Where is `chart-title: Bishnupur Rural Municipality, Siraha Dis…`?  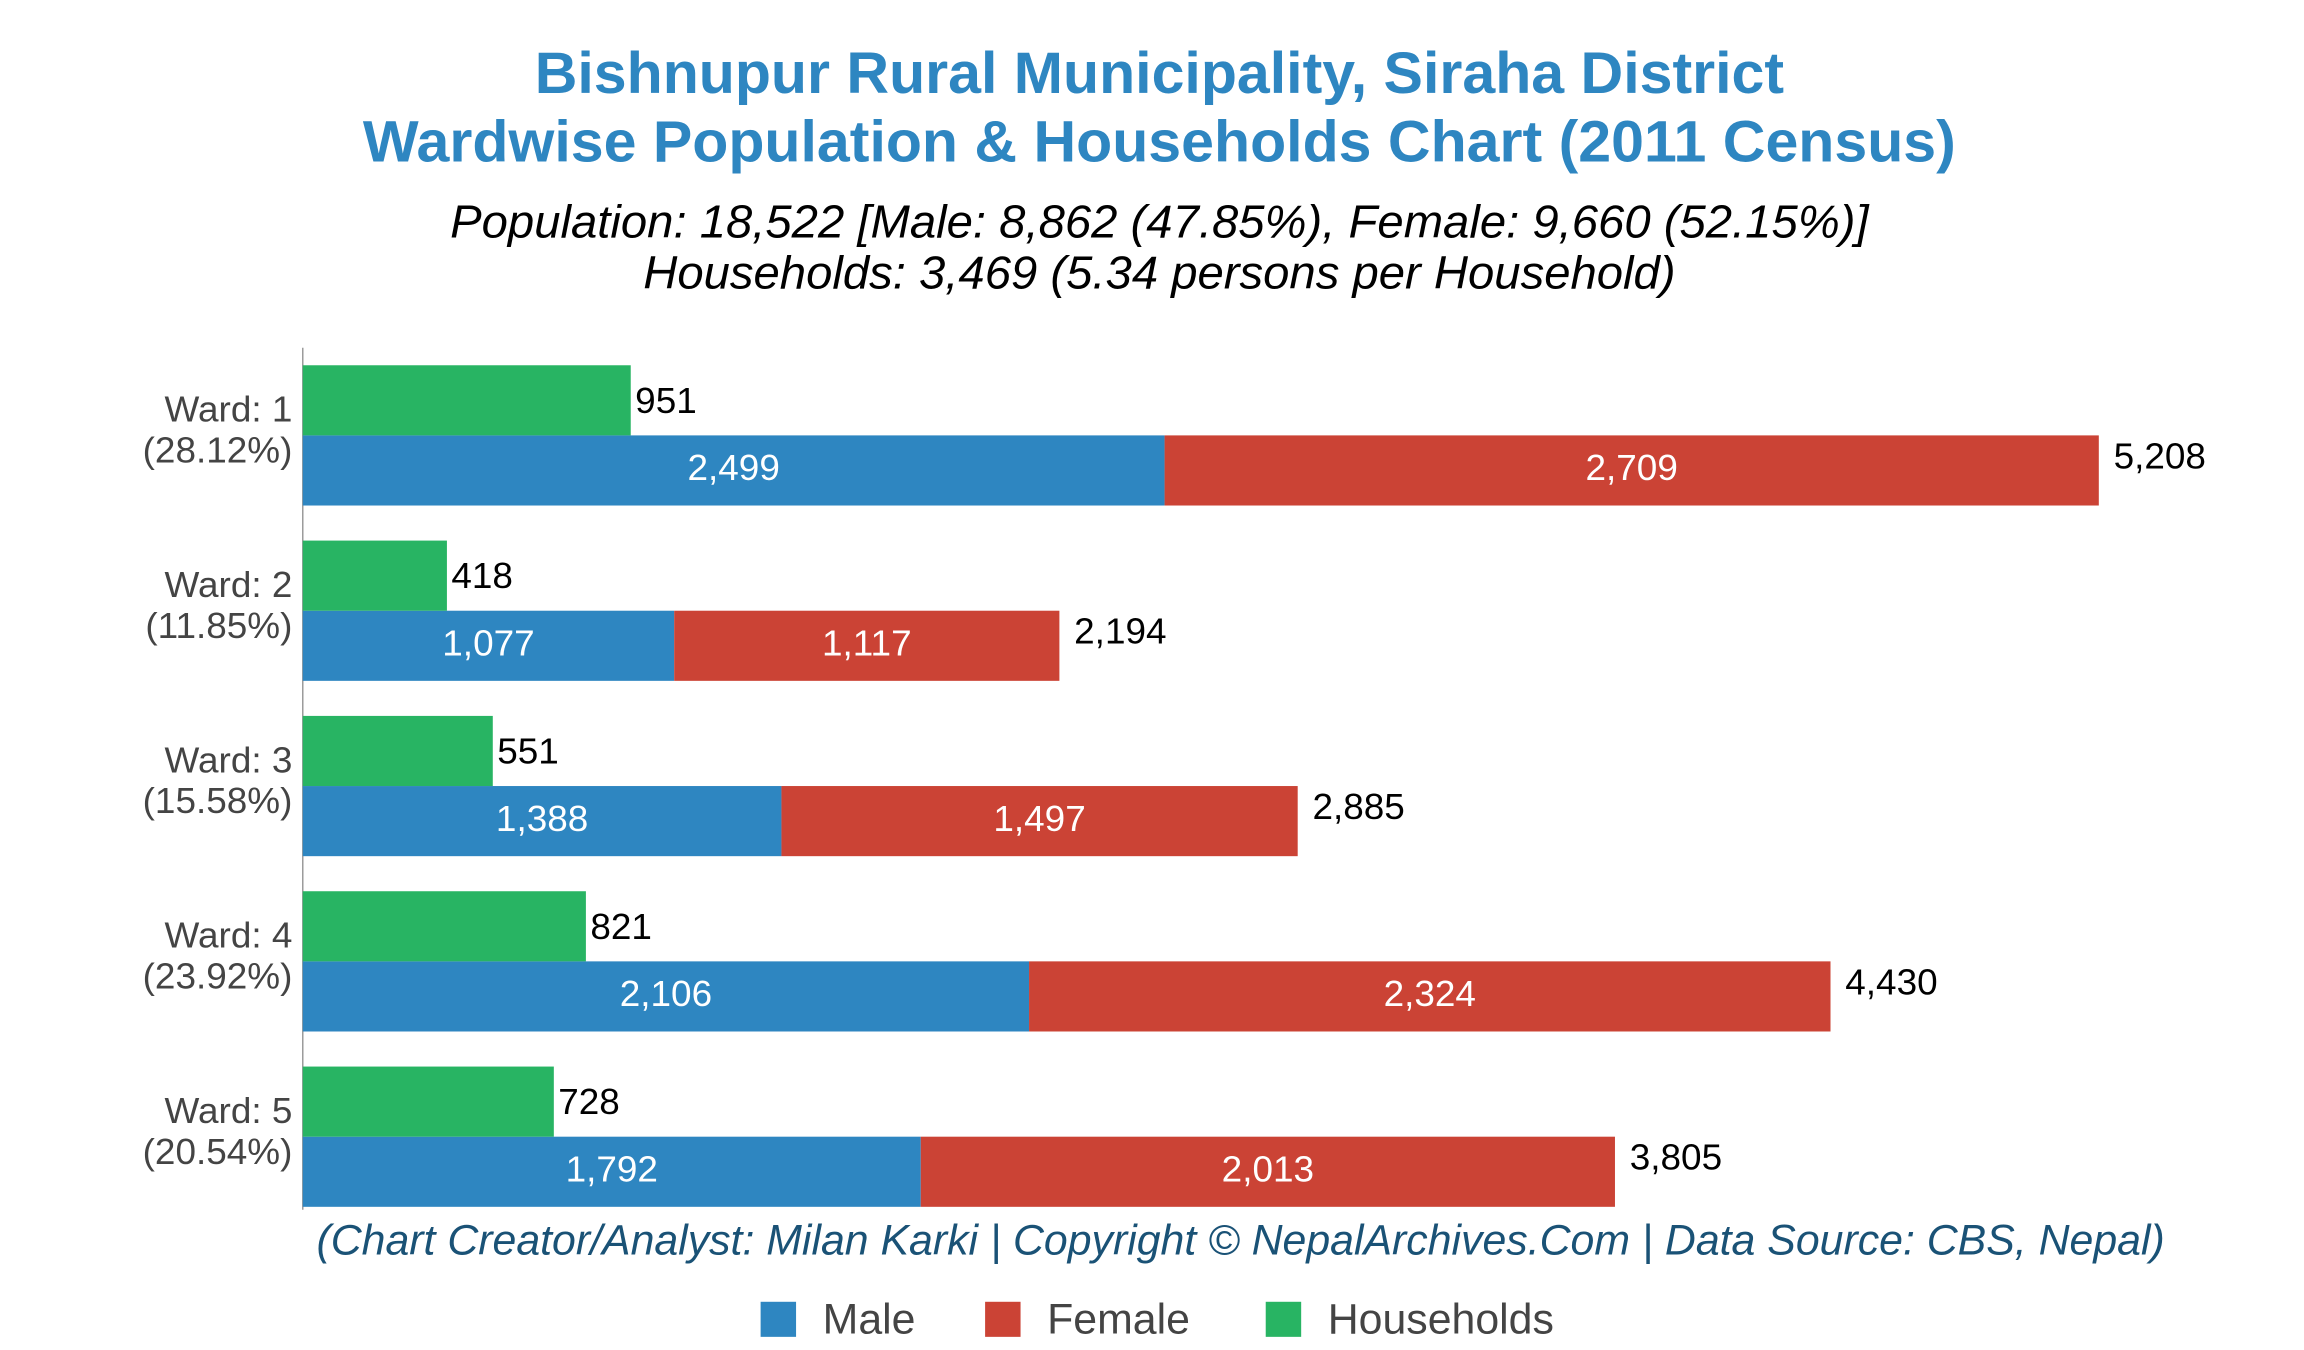
chart-title: Bishnupur Rural Municipality, Siraha Dis… is located at coordinates (1159, 73).